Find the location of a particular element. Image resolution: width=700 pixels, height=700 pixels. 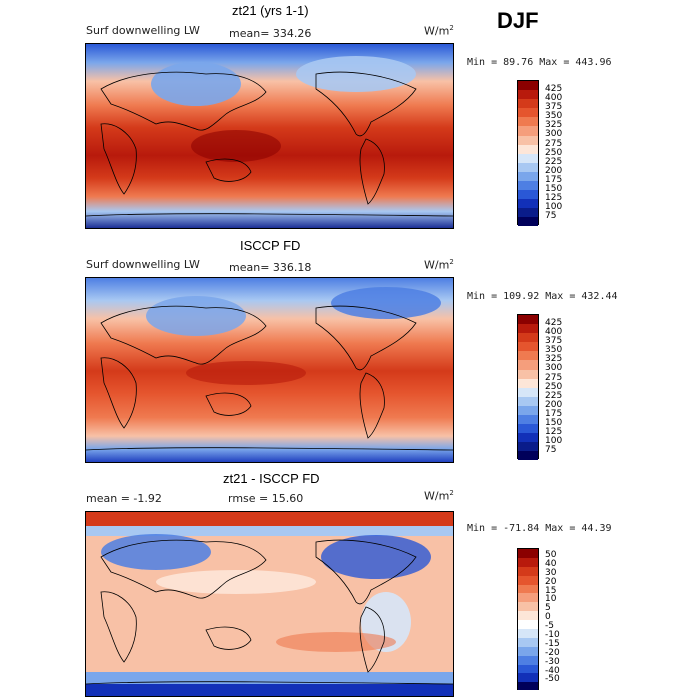

panel1-map-svg is located at coordinates (269, 136).